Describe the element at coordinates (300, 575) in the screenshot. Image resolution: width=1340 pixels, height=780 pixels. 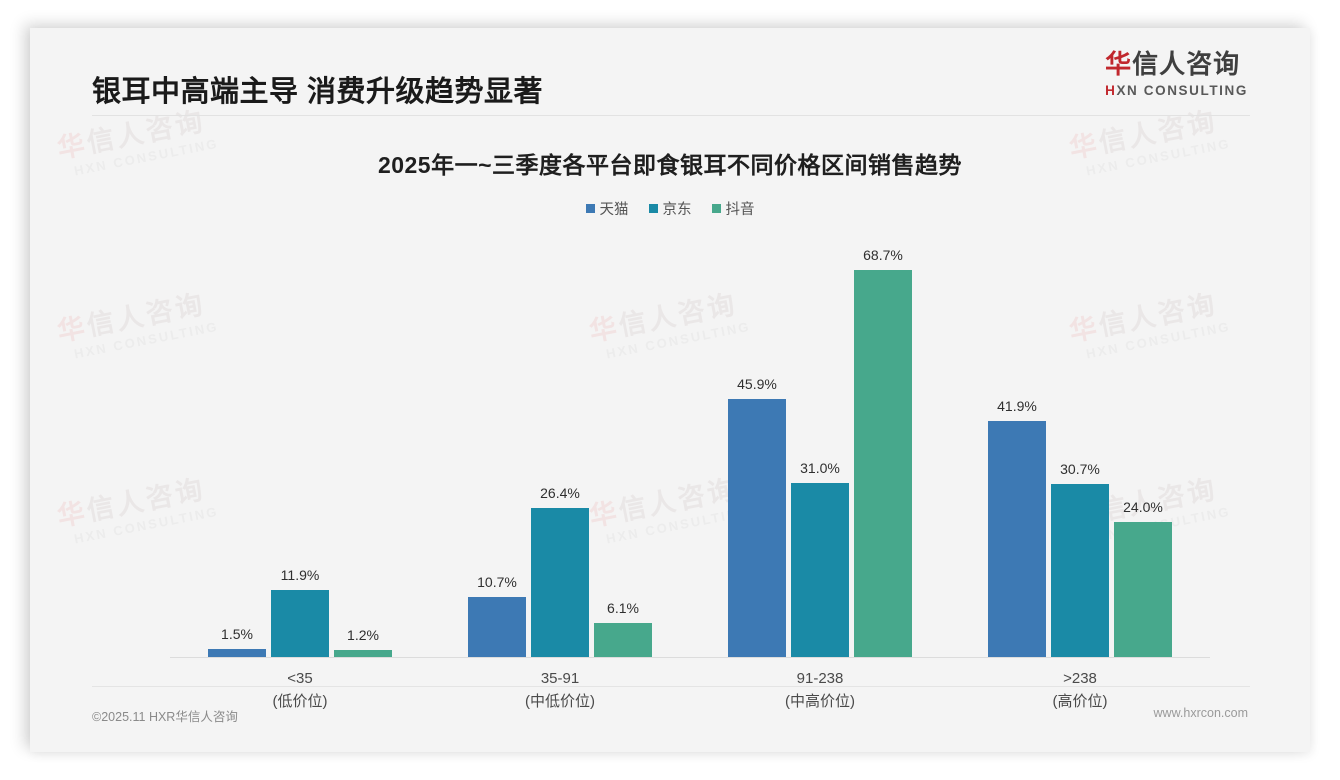
I see `bar-value-label: 11.9%` at that location.